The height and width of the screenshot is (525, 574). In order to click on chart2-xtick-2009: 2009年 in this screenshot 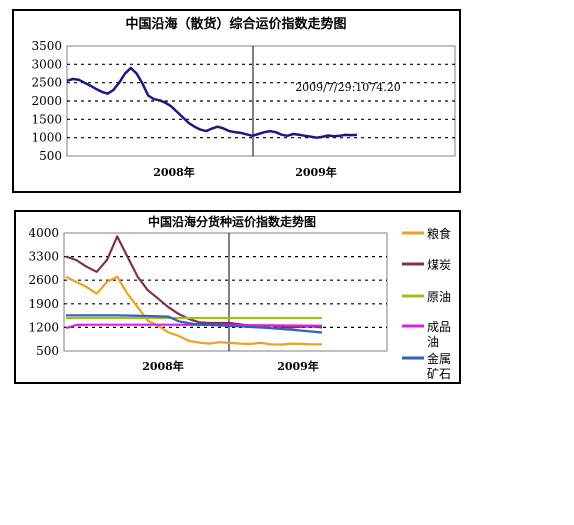, I will do `click(298, 366)`.